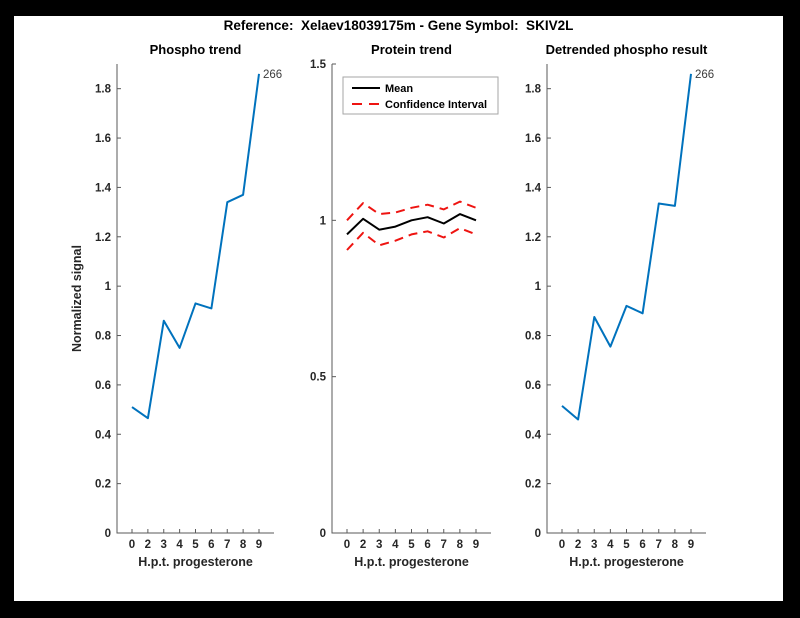 The height and width of the screenshot is (618, 800). What do you see at coordinates (196, 49) in the screenshot?
I see `subplot-title: Phospho trend` at bounding box center [196, 49].